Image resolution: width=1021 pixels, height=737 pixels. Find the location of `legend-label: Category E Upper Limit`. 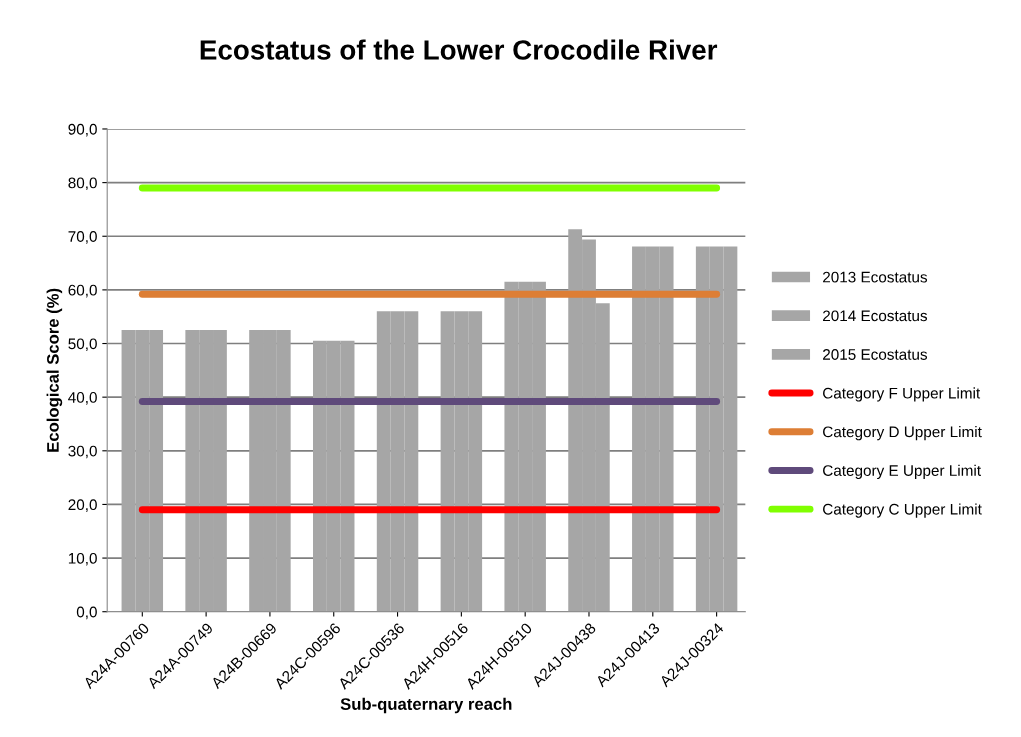

legend-label: Category E Upper Limit is located at coordinates (902, 471).